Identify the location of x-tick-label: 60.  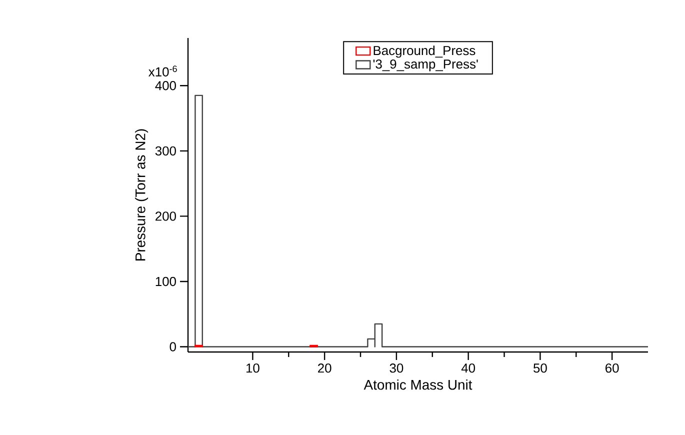
(612, 368).